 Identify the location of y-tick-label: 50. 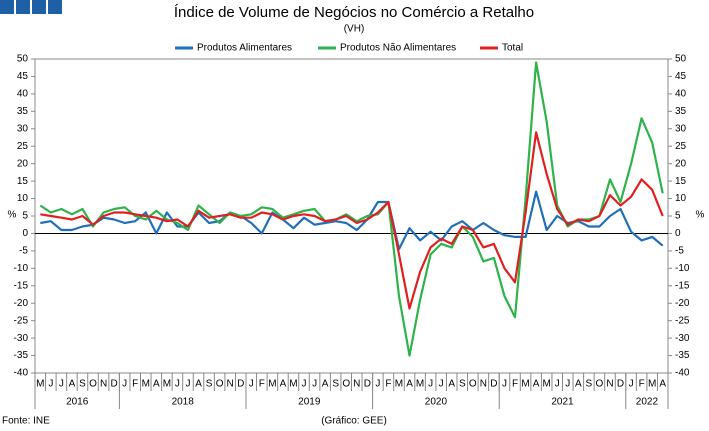
(23, 59).